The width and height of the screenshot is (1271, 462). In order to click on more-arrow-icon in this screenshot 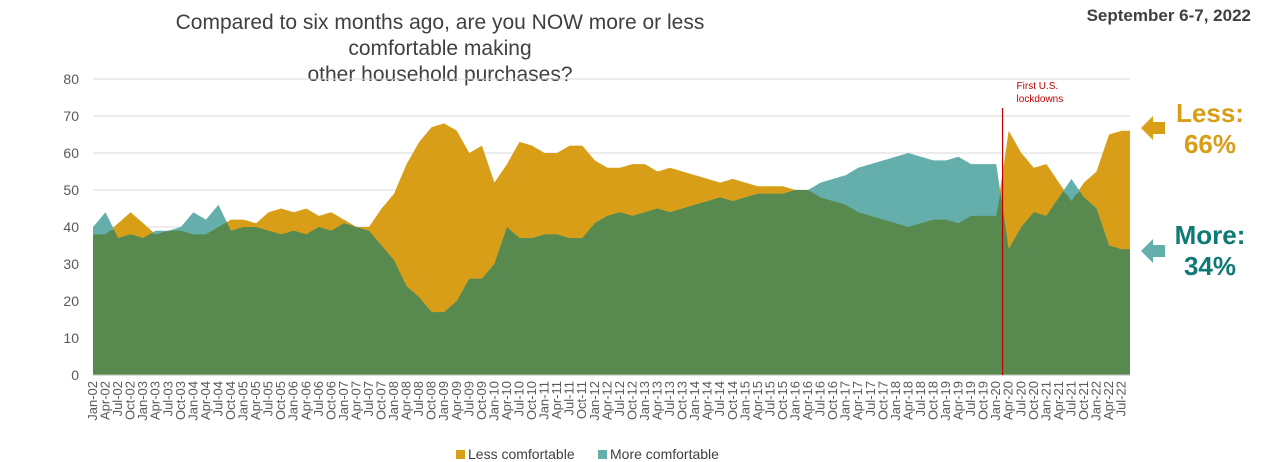, I will do `click(1153, 251)`.